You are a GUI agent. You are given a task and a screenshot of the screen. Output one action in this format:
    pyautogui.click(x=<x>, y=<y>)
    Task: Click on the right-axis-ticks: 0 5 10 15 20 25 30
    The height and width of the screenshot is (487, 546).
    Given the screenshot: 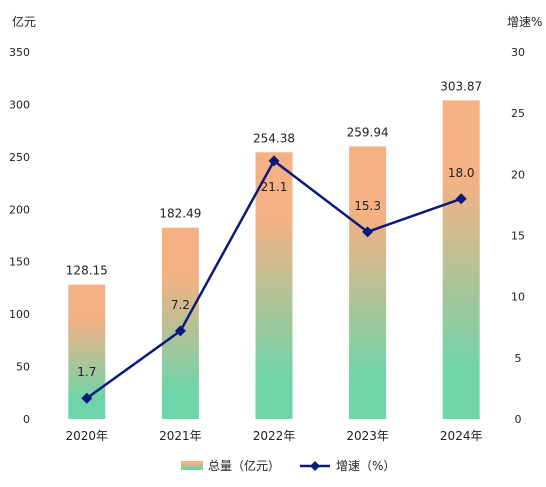 What is the action you would take?
    pyautogui.click(x=518, y=236)
    